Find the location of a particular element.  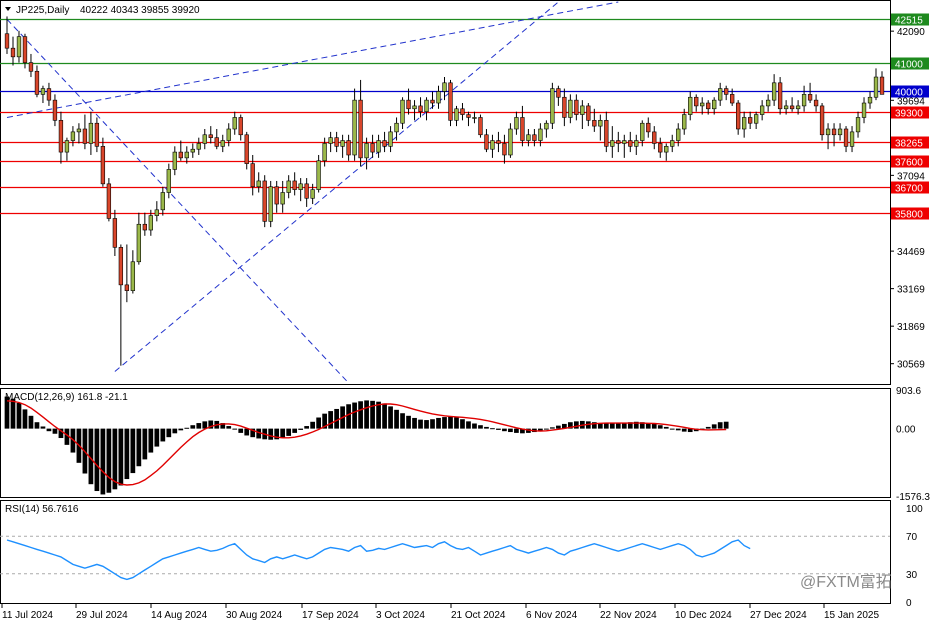

symbol-label: JP225,Daily is located at coordinates (42, 10).